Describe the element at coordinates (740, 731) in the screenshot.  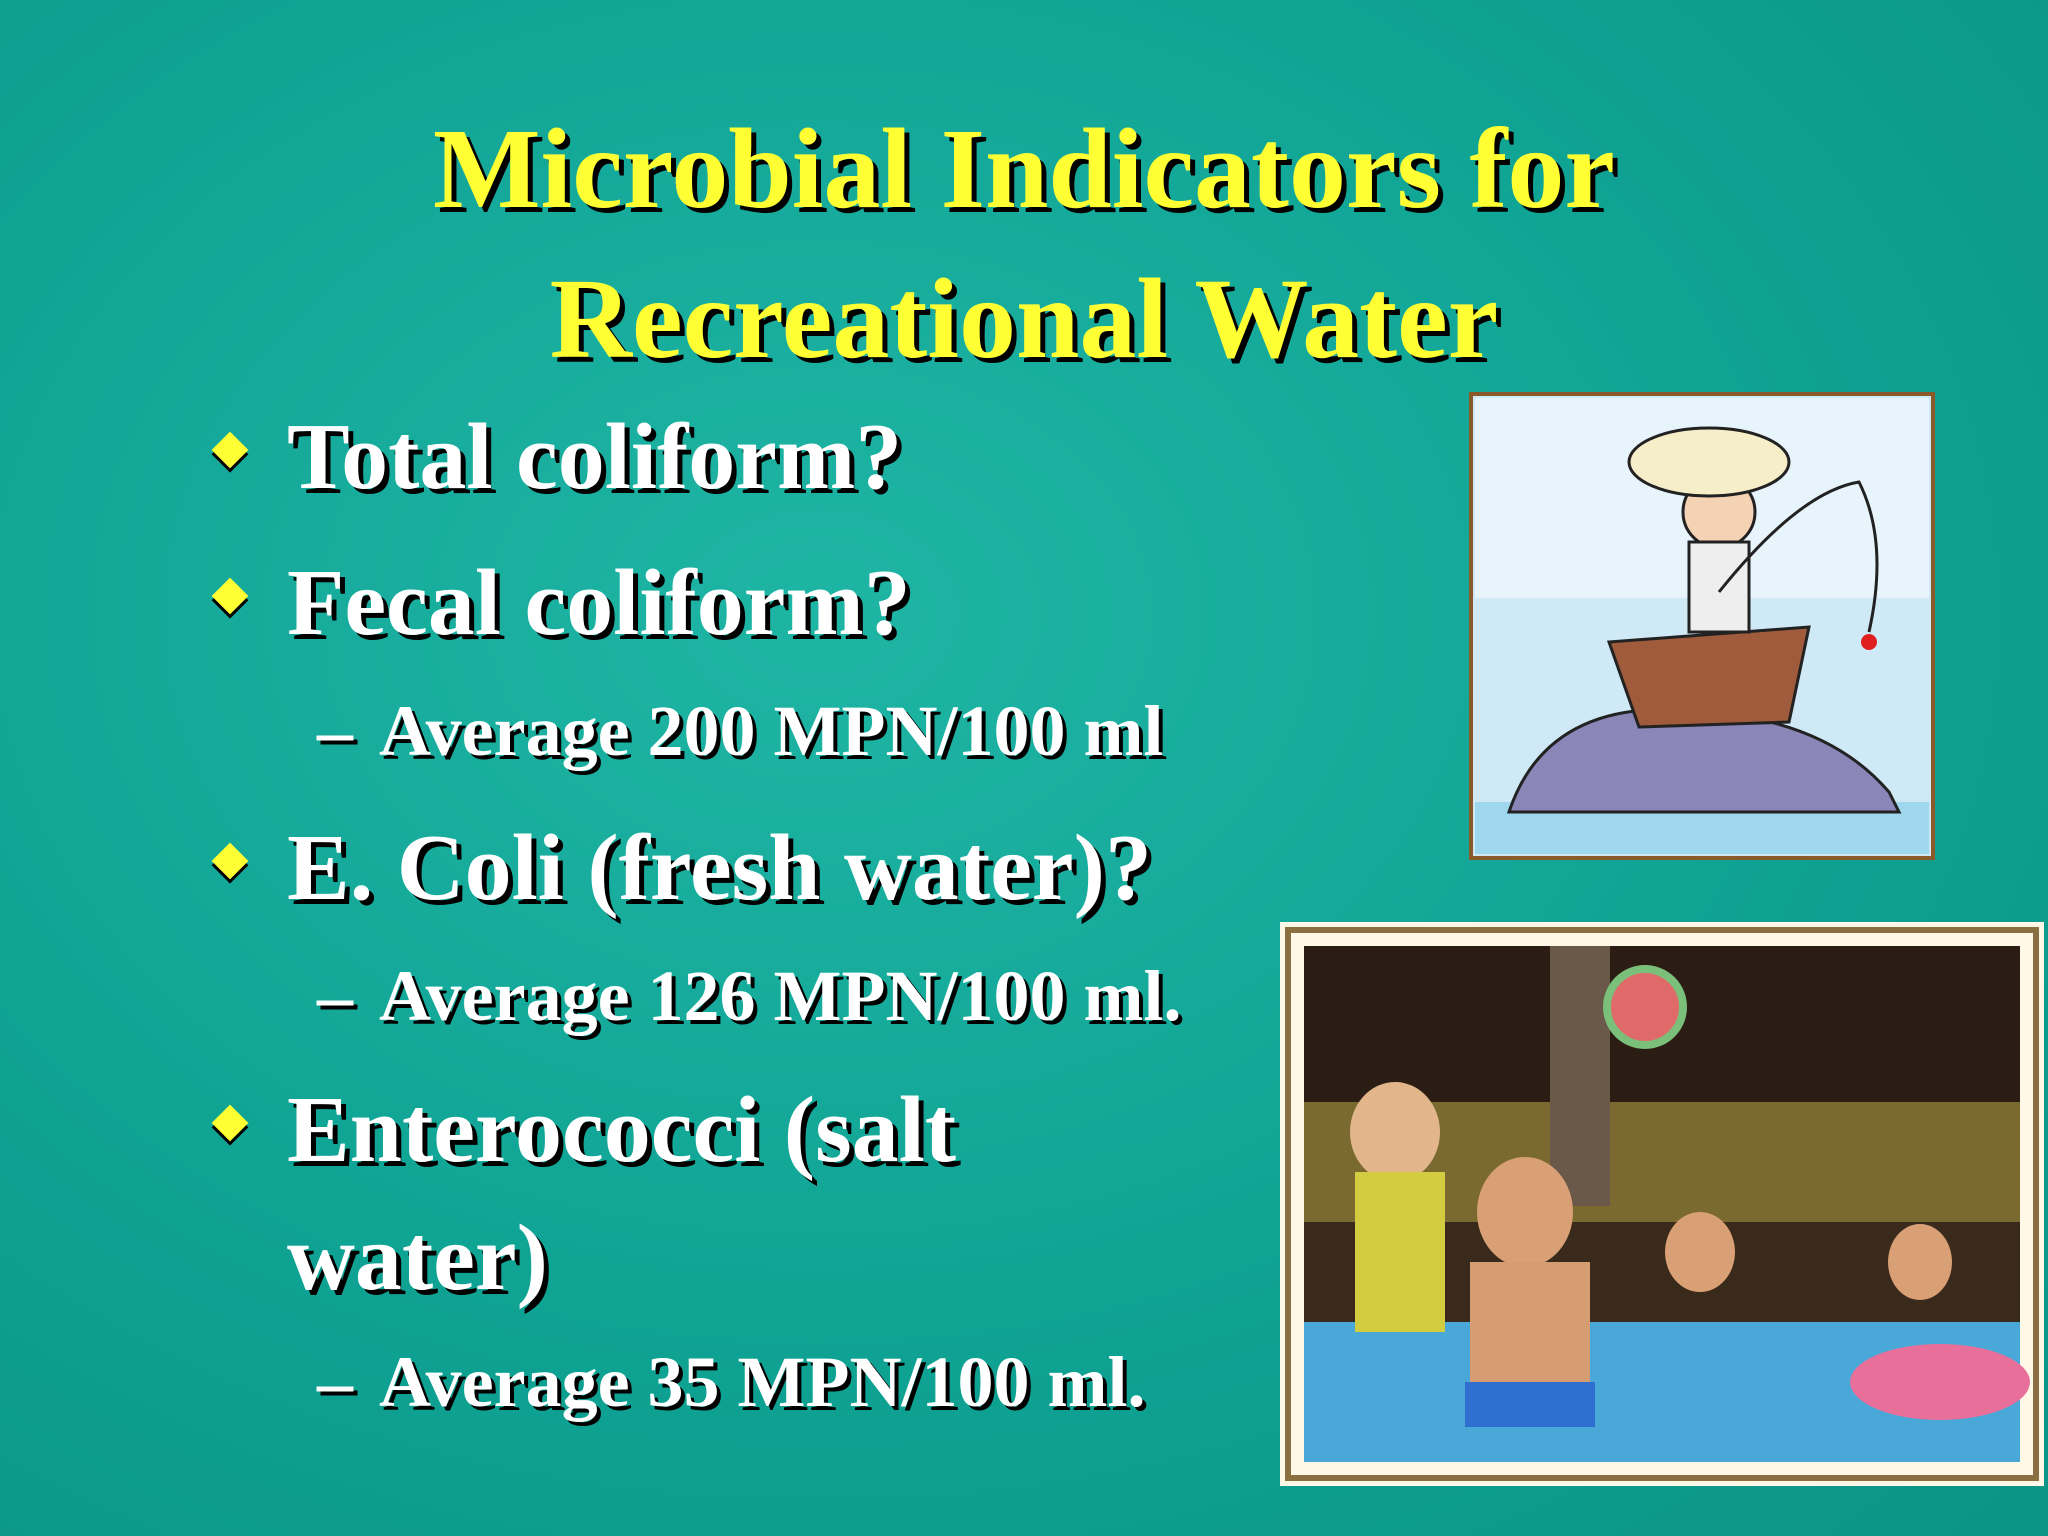
I see `sub-bullet: Average 200 MPN/100 ml` at that location.